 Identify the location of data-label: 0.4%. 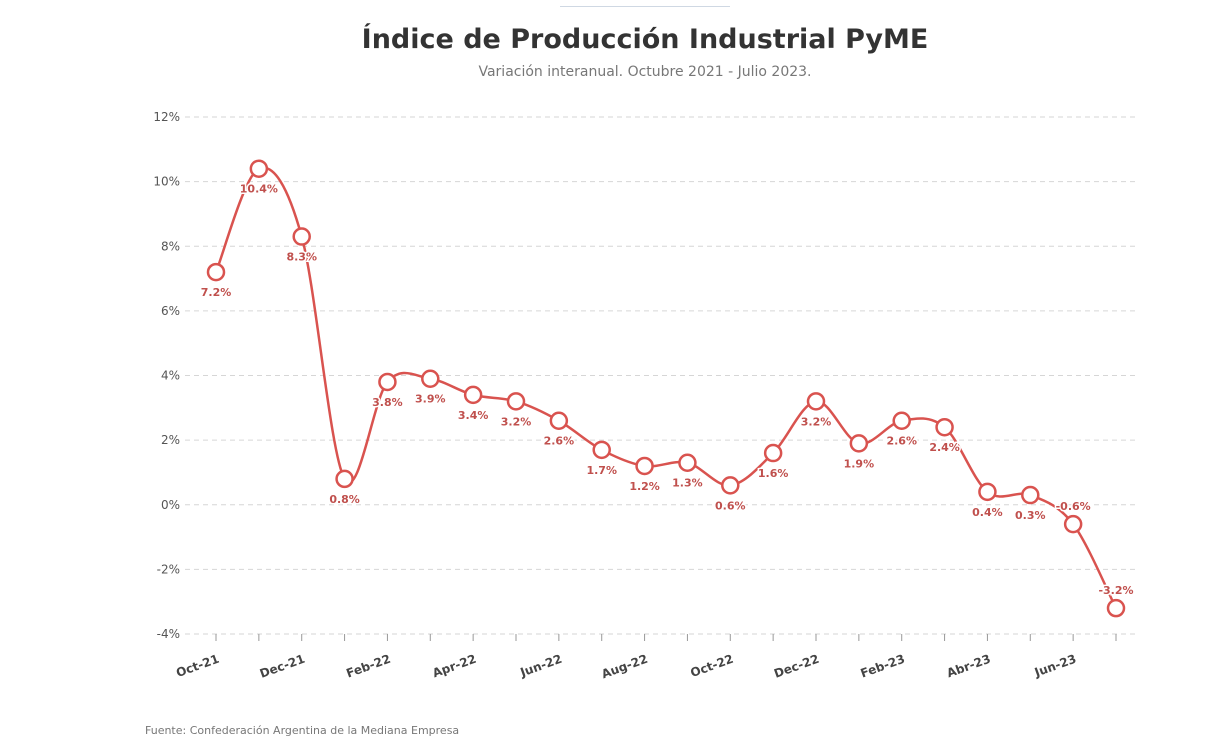
(987, 512).